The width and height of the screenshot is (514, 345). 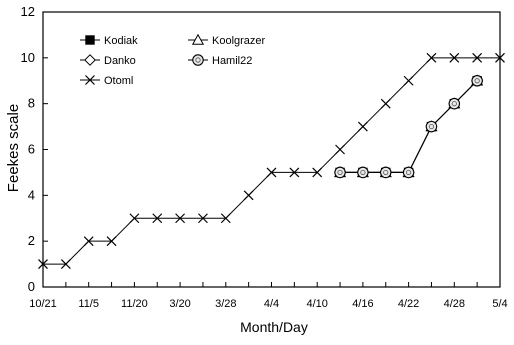 What do you see at coordinates (120, 61) in the screenshot?
I see `legend-label: Danko` at bounding box center [120, 61].